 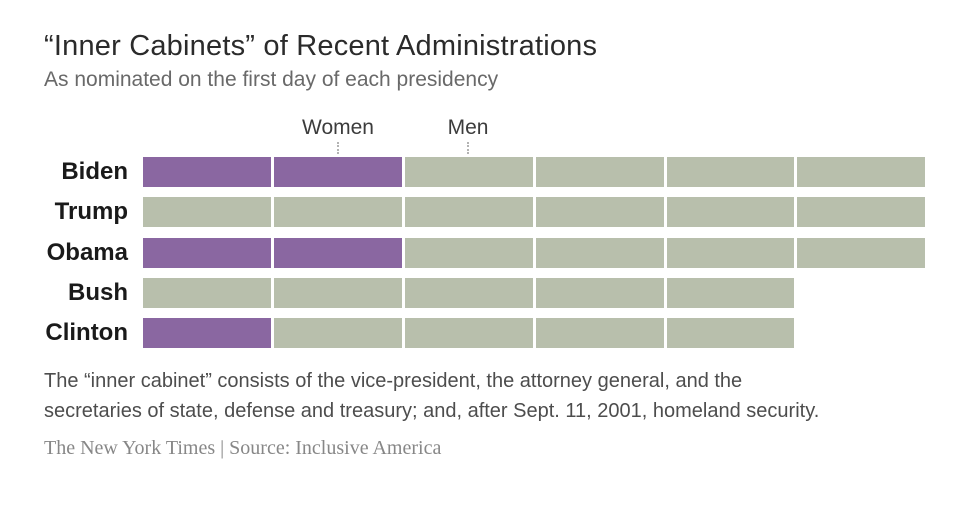 I want to click on bar-row: Obama, so click(x=490, y=252).